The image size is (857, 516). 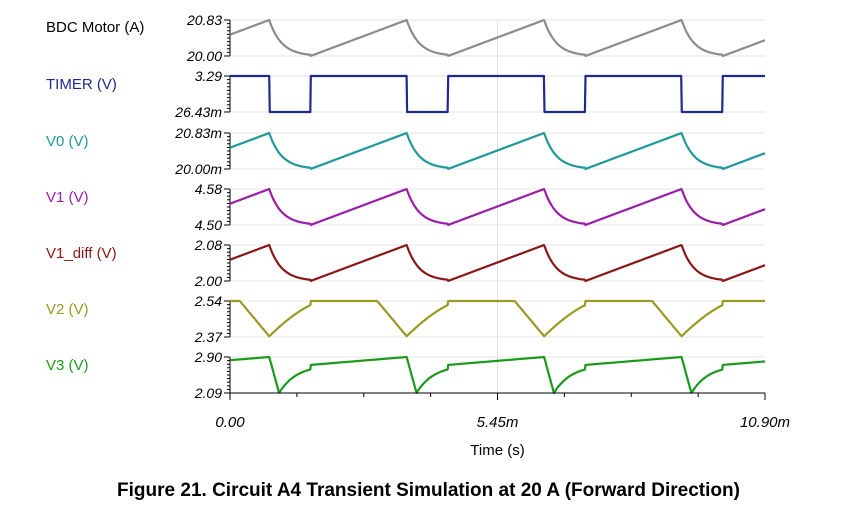 What do you see at coordinates (765, 422) in the screenshot?
I see `x-tick-label: 10.90m` at bounding box center [765, 422].